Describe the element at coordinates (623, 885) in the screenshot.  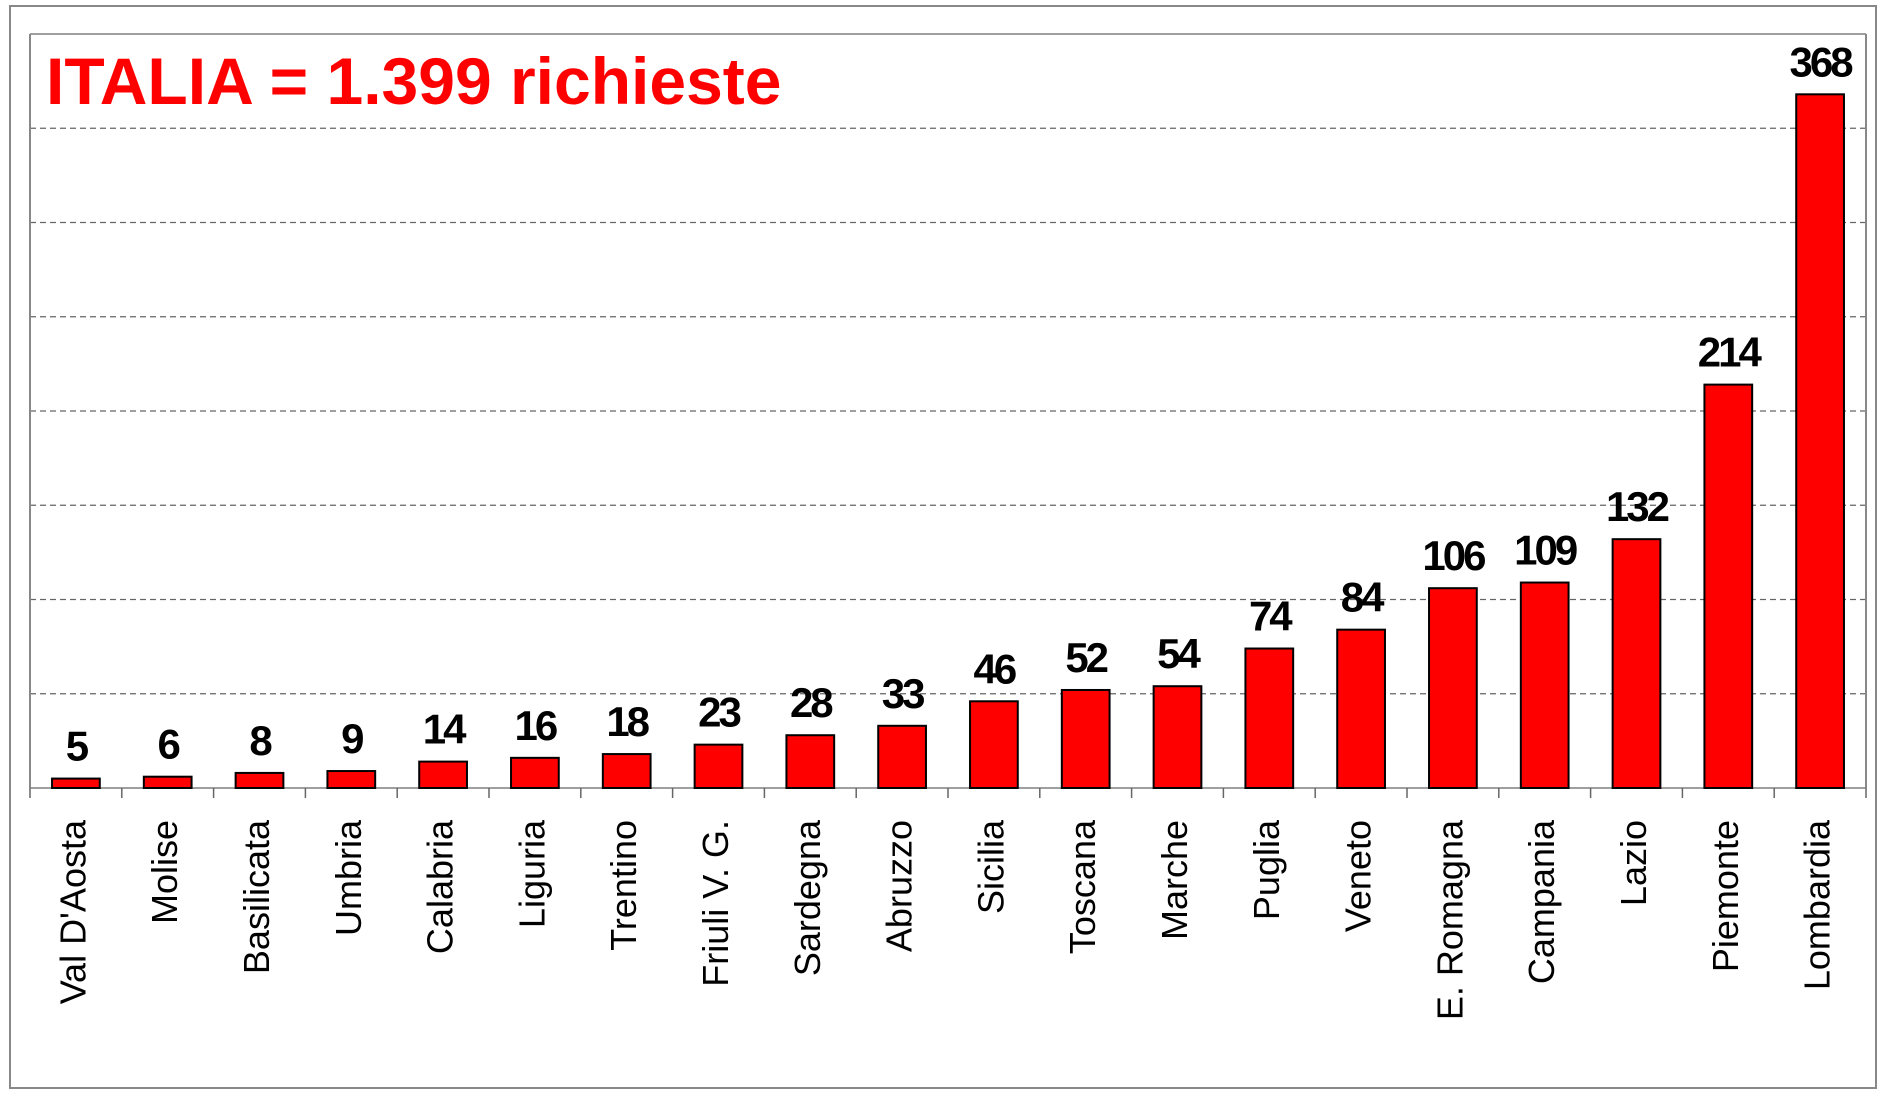
I see `x-tick-label: Trentino` at that location.